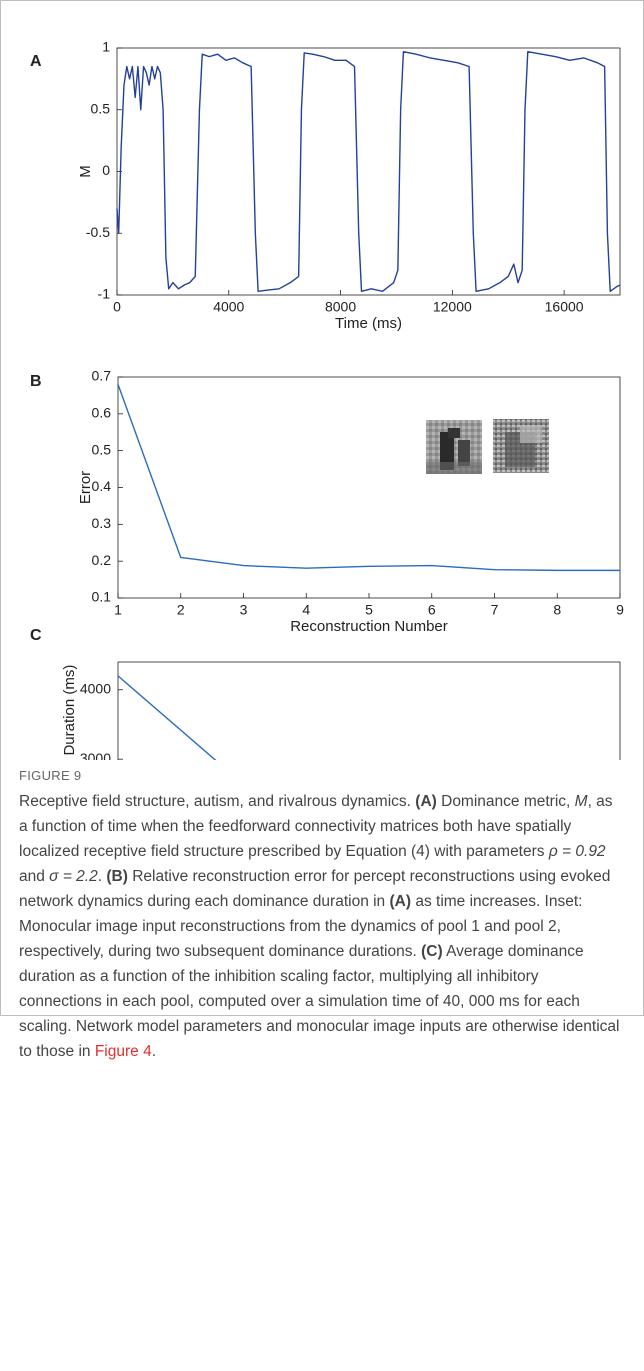 The image size is (644, 1371). I want to click on caption-panel-ref: (B), so click(117, 876).